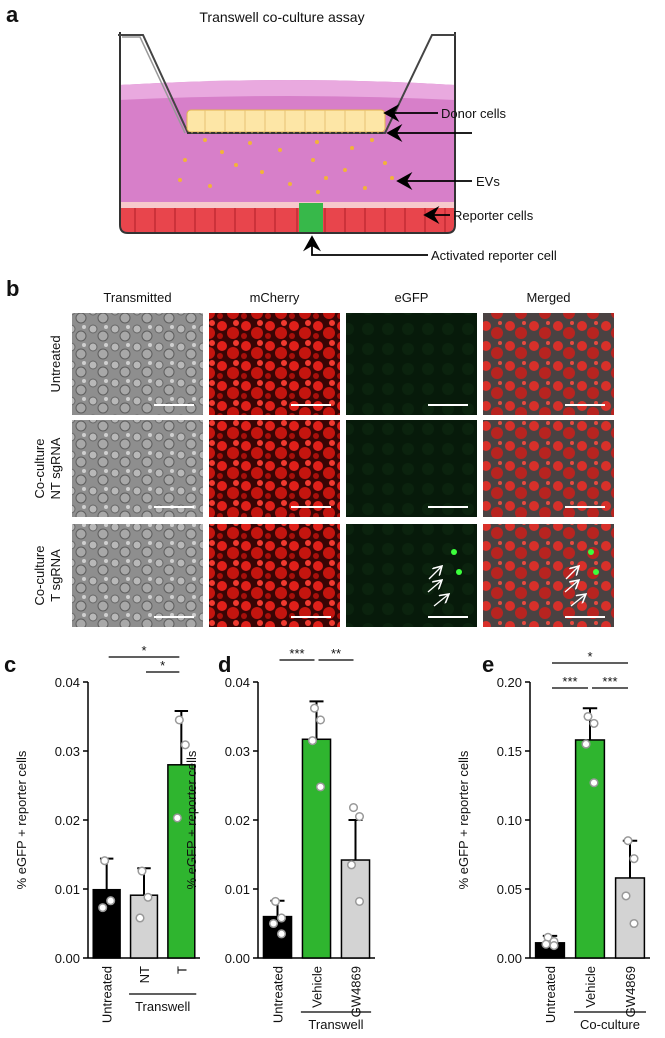 Image resolution: width=665 pixels, height=1038 pixels. What do you see at coordinates (281, 17) in the screenshot?
I see `diagram-title: Transwell co-culture assay` at bounding box center [281, 17].